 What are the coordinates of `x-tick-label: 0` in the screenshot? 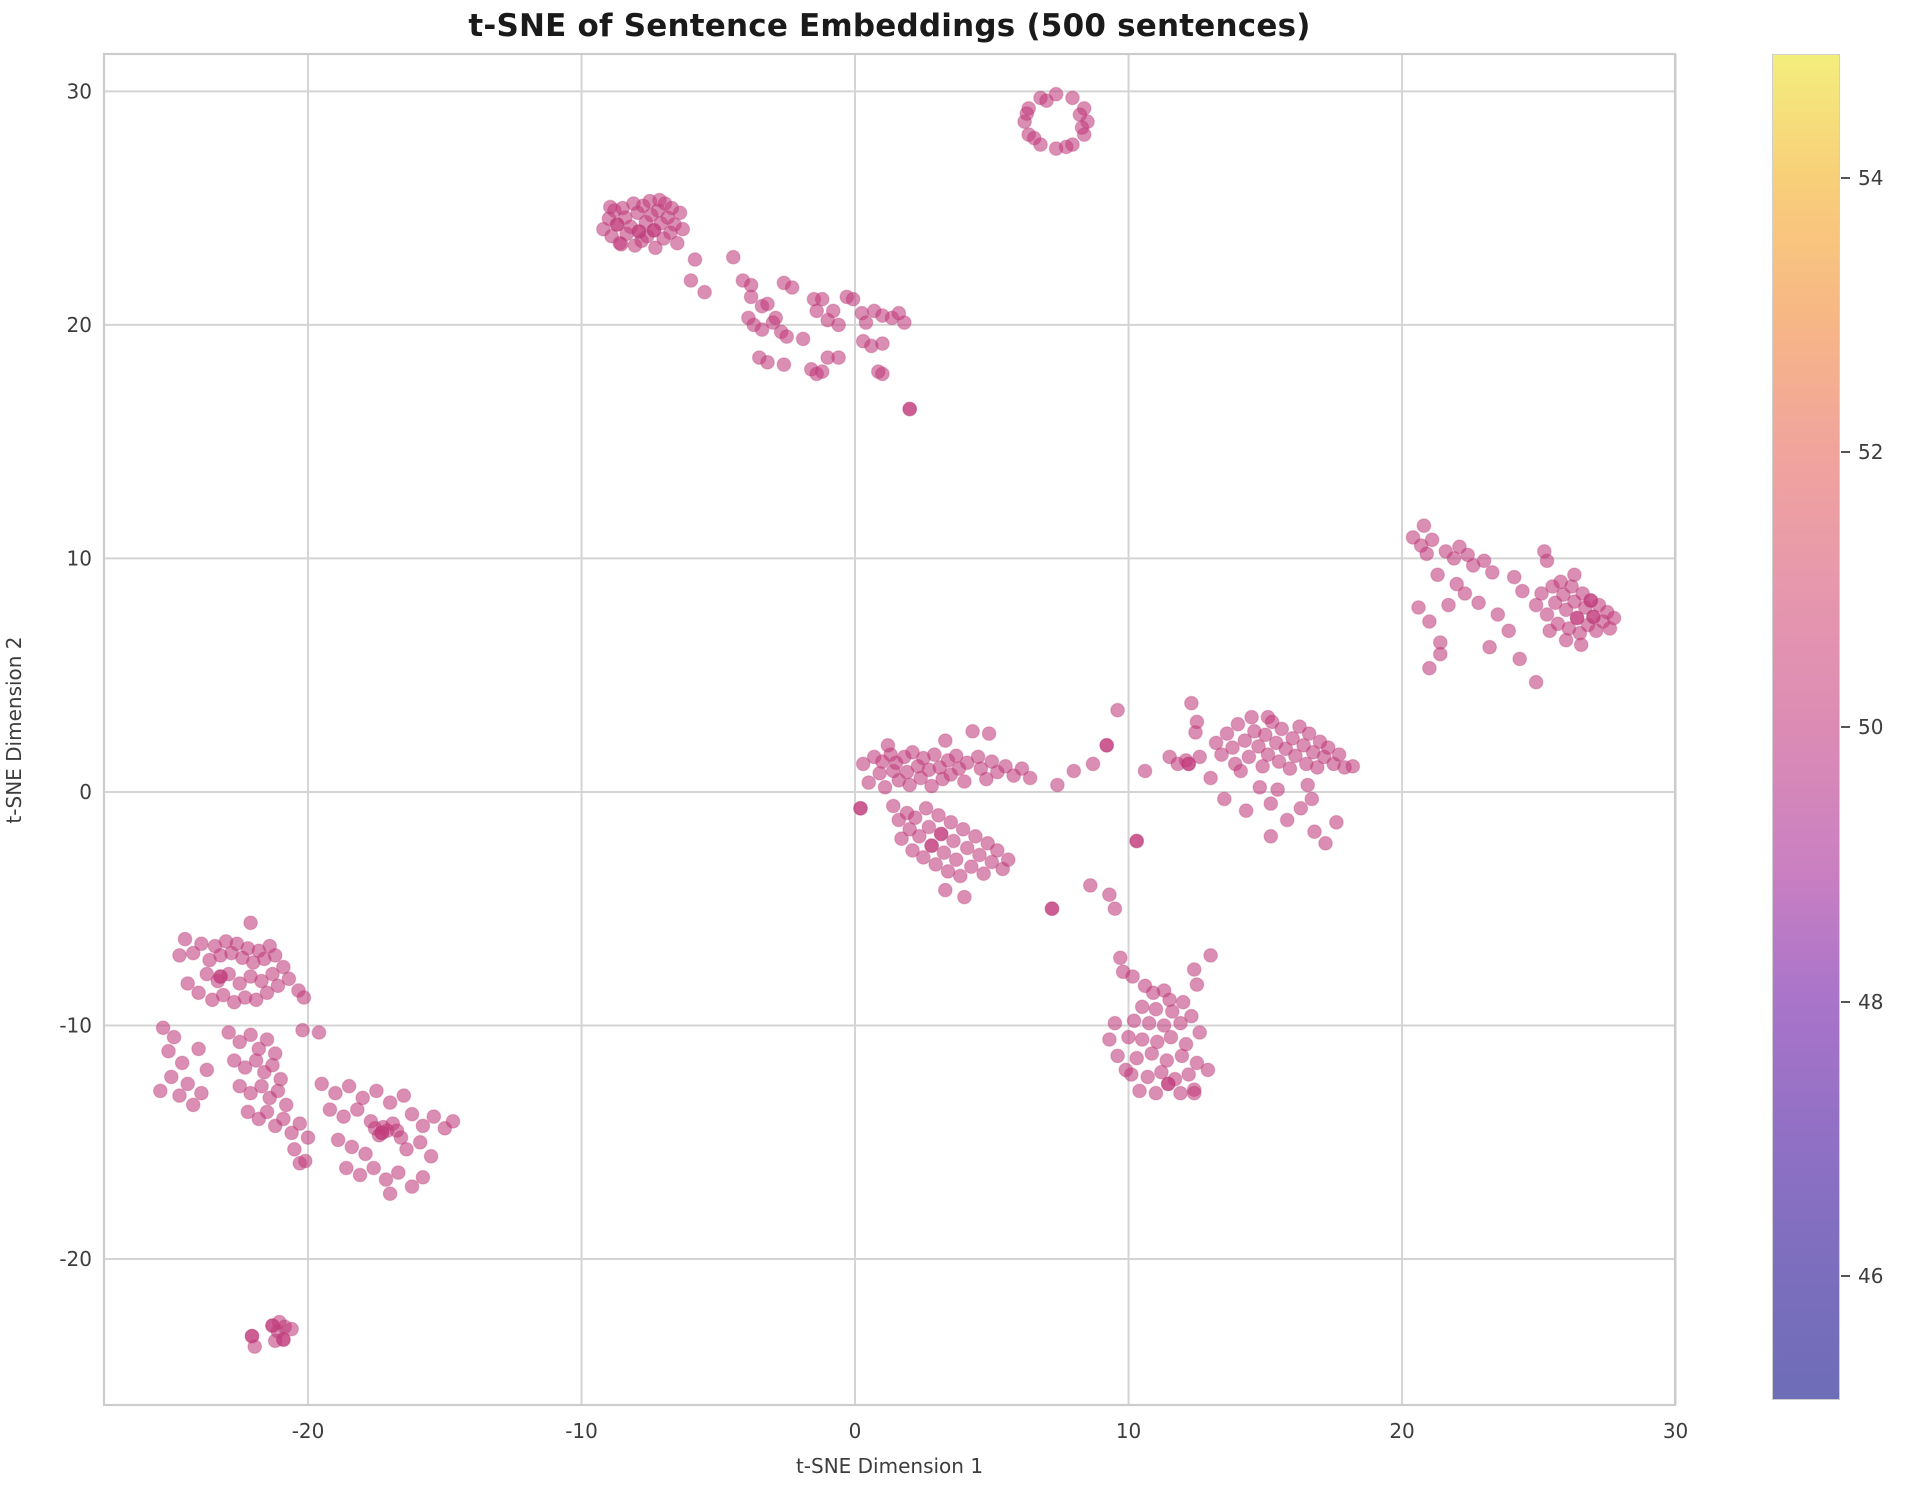 It's located at (855, 1431).